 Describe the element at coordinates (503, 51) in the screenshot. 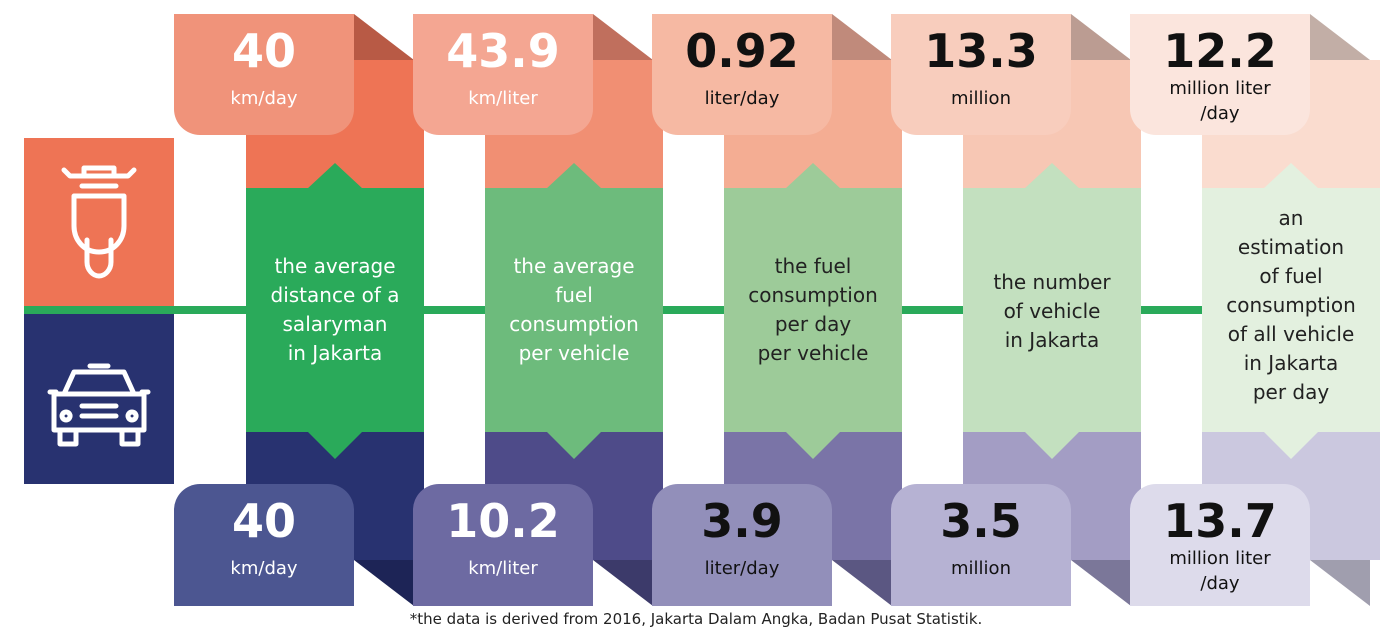

I see `top-value: 43.9` at that location.